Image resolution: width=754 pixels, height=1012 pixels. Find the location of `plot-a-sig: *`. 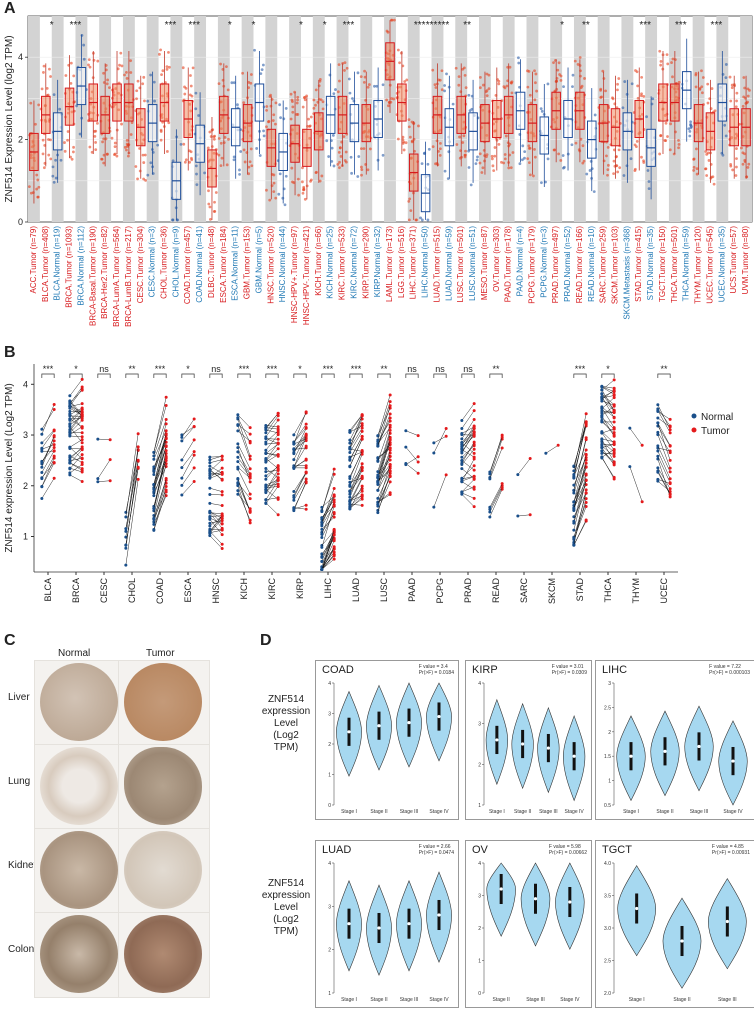

plot-a-sig: * is located at coordinates (301, 25).